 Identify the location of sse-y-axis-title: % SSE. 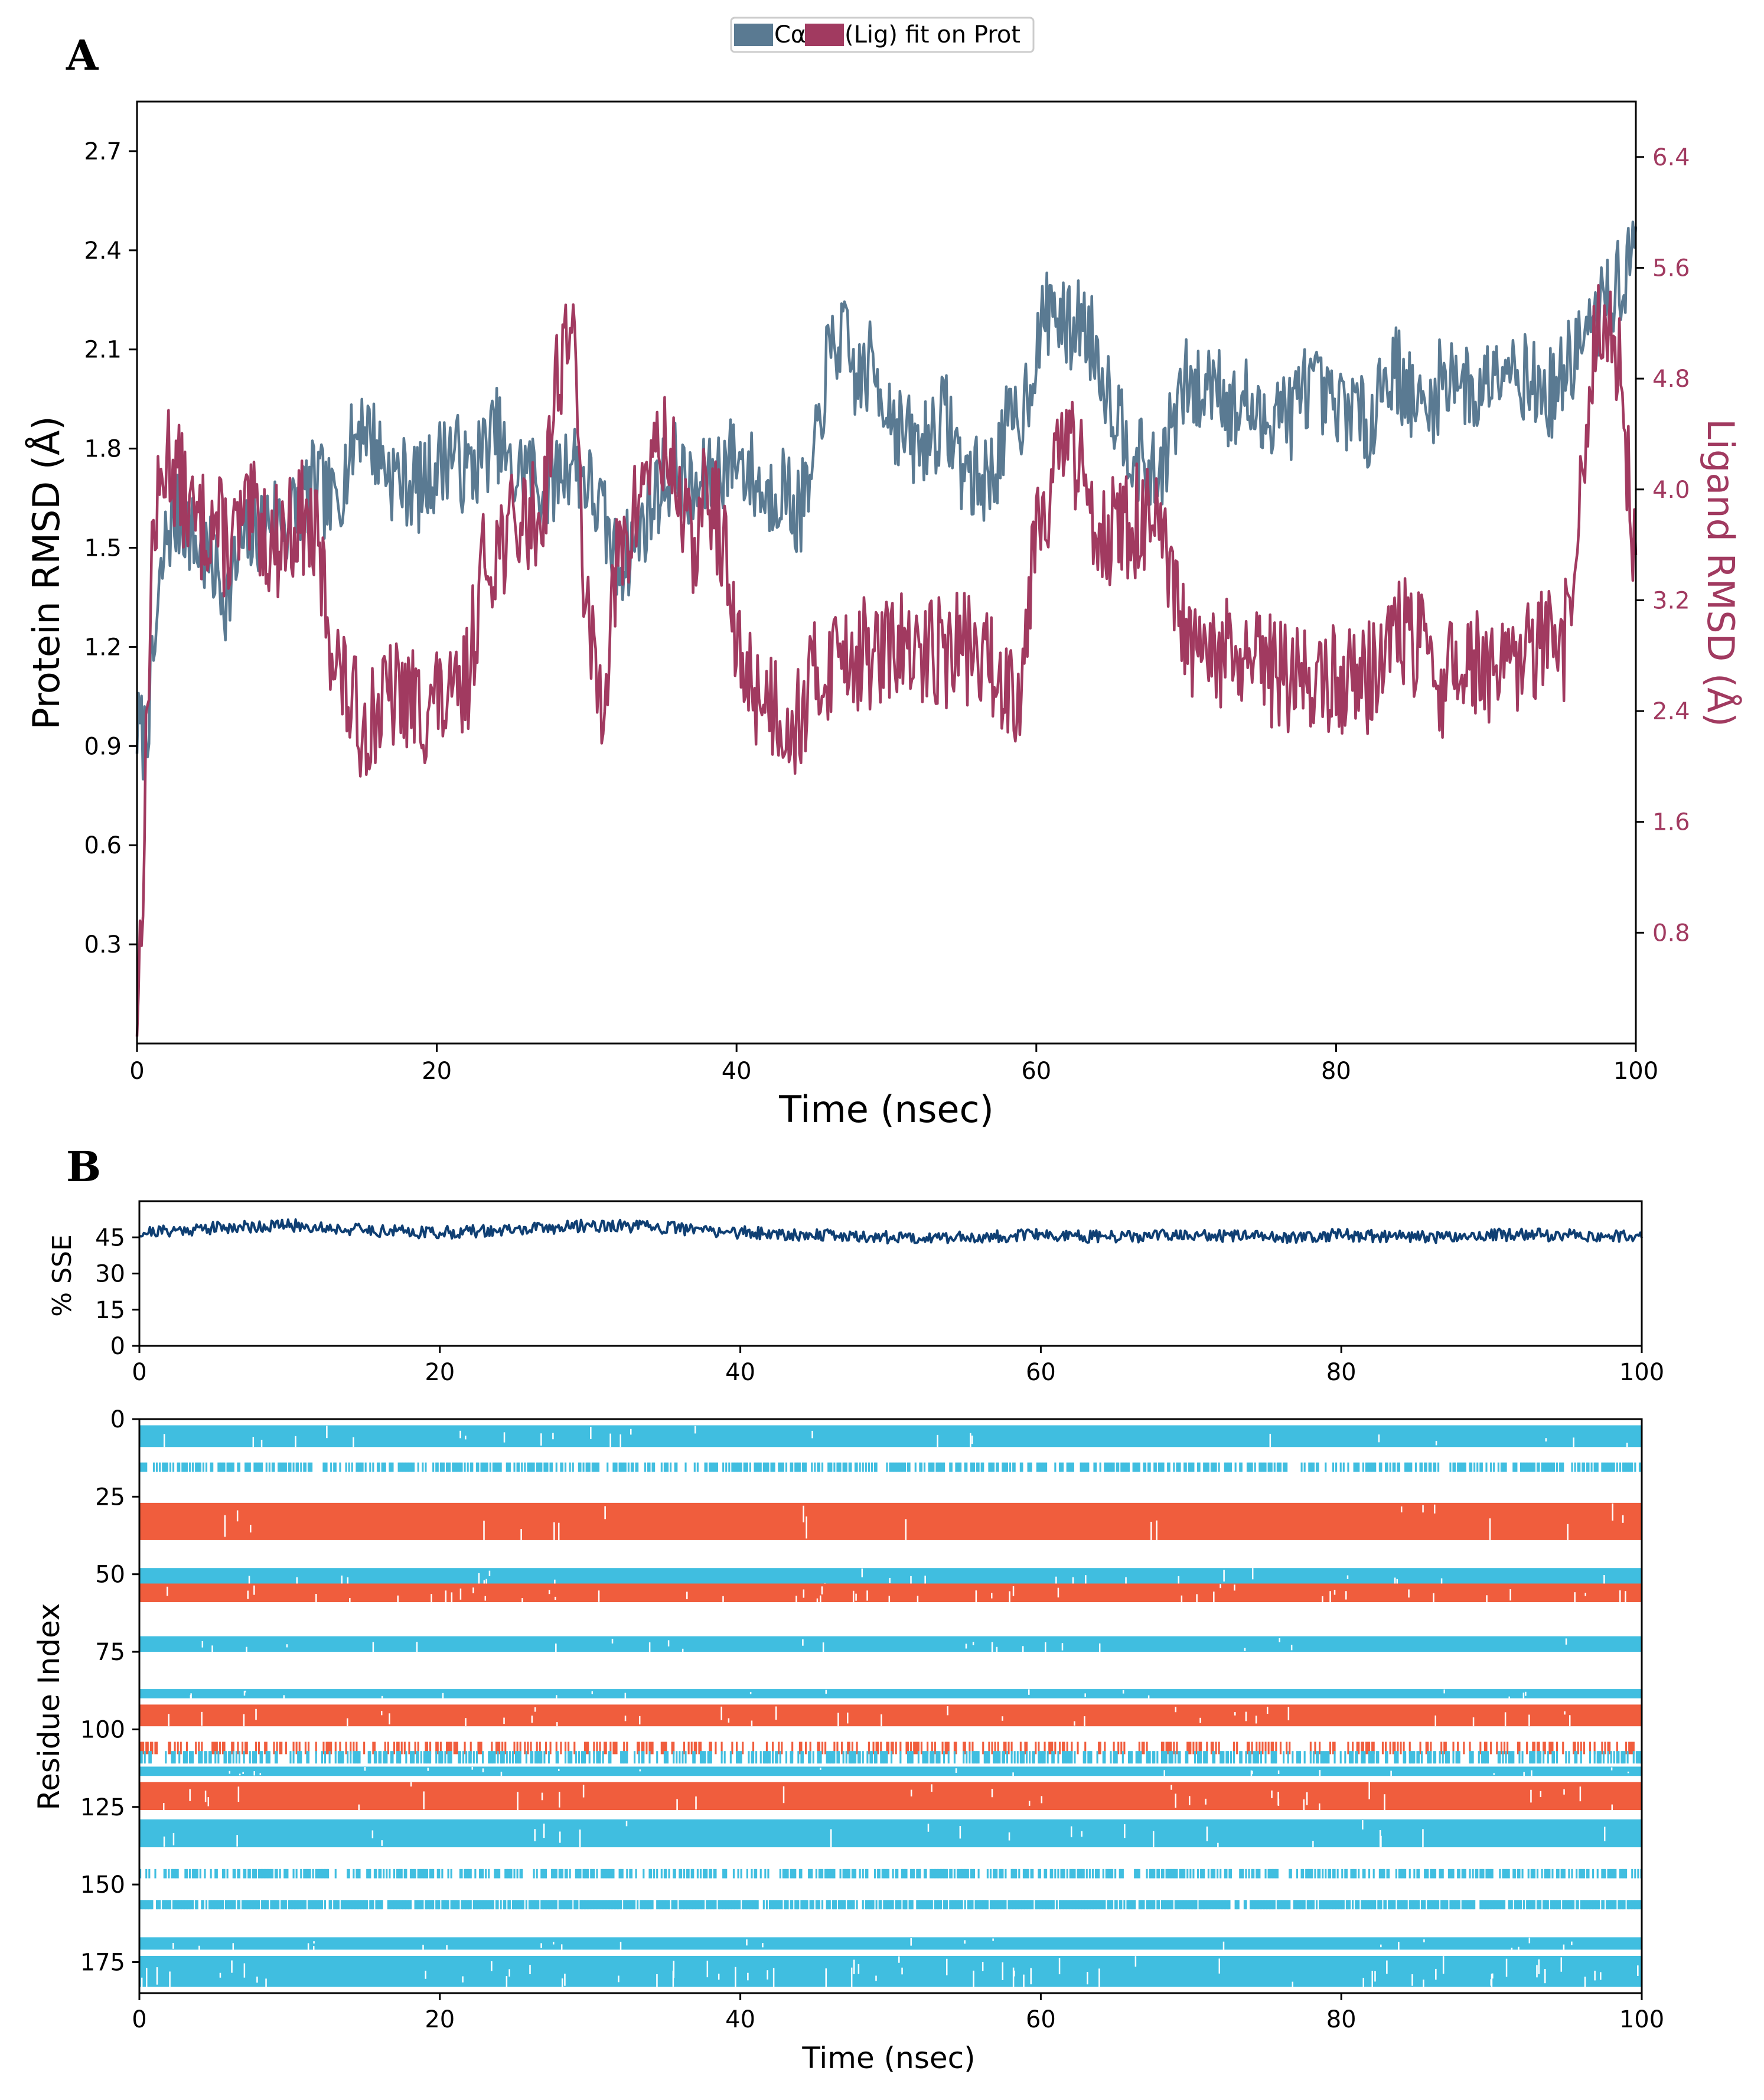
(62, 1275).